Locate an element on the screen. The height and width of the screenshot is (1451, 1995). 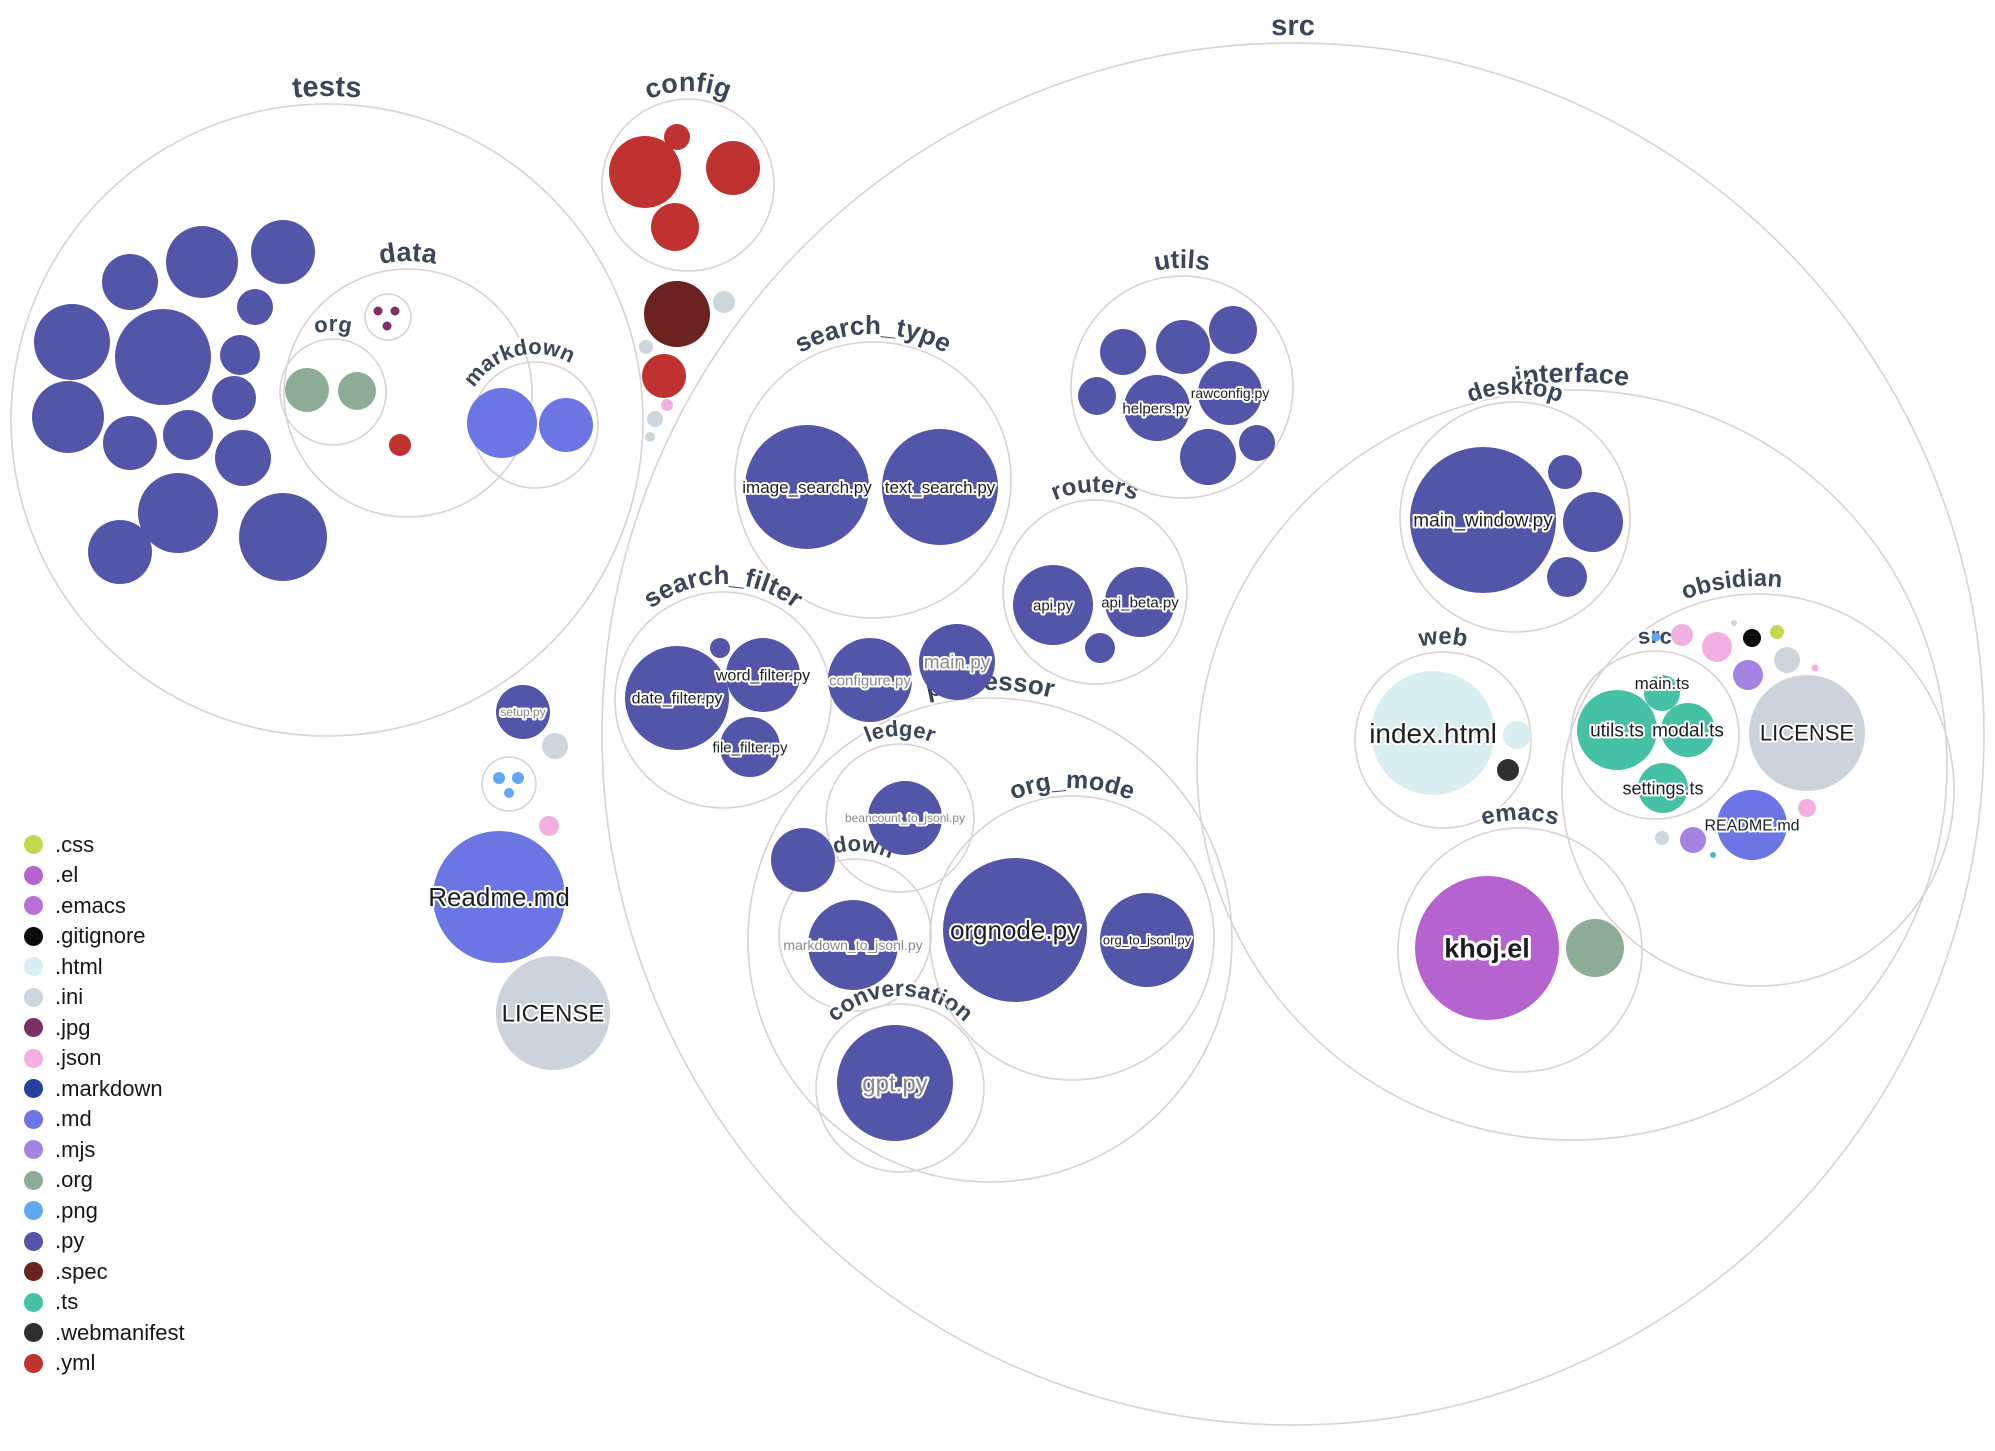
folder-search_type is located at coordinates (873, 480).